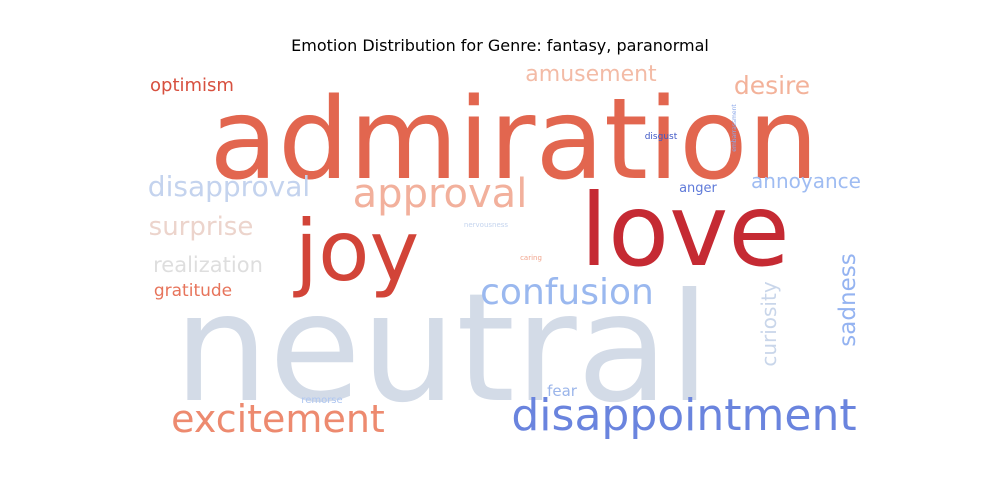 The height and width of the screenshot is (500, 1000). Describe the element at coordinates (321, 400) in the screenshot. I see `word-remorse: remorse` at that location.